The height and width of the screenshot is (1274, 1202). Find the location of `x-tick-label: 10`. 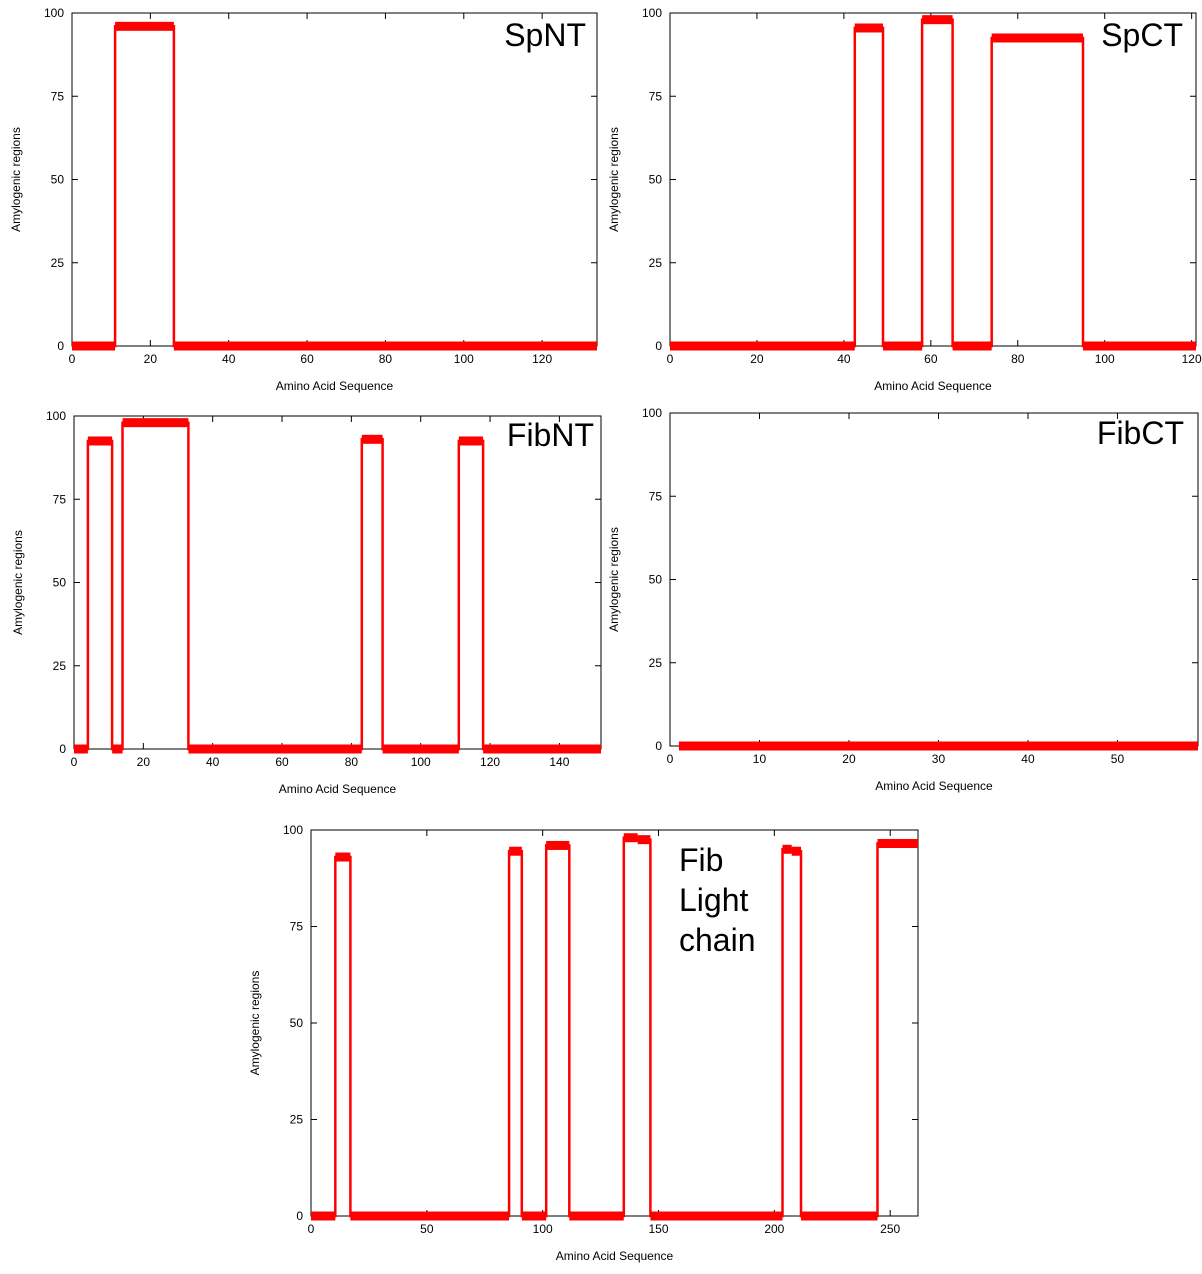

x-tick-label: 10 is located at coordinates (760, 759).